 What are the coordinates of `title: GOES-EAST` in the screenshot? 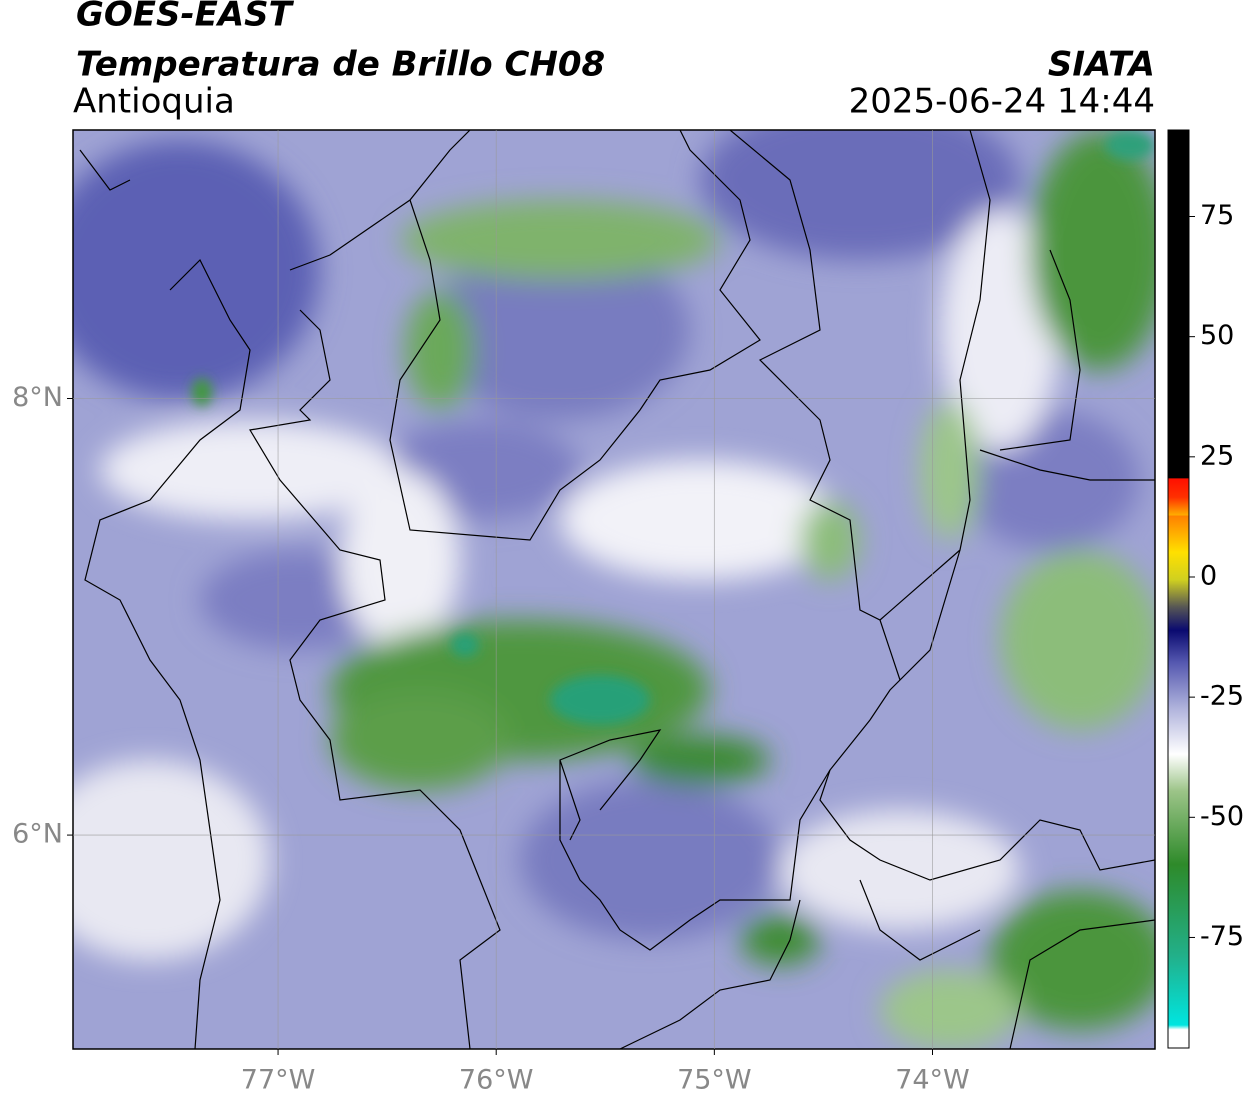 It's located at (185, 17).